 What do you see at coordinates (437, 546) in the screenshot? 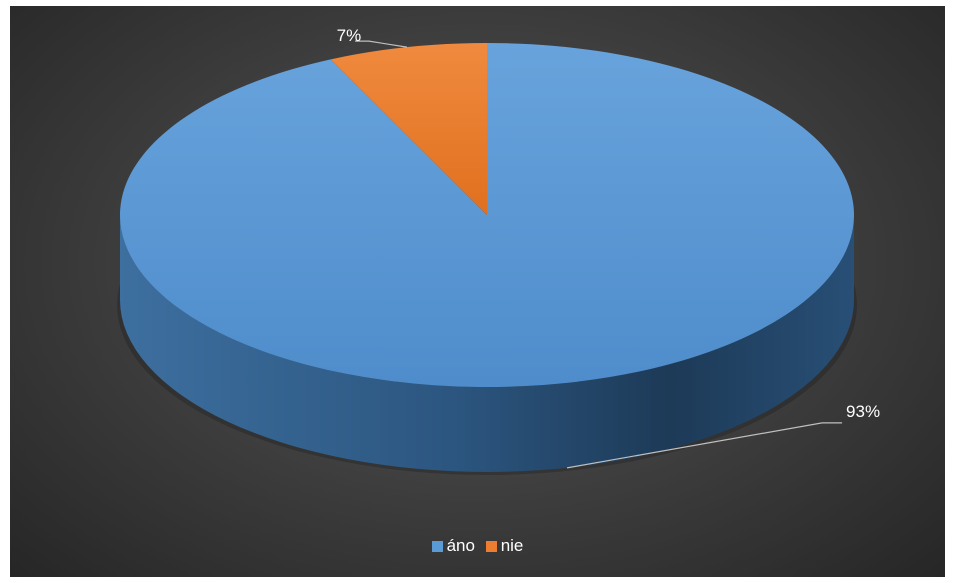
I see `legend-swatch-ano` at bounding box center [437, 546].